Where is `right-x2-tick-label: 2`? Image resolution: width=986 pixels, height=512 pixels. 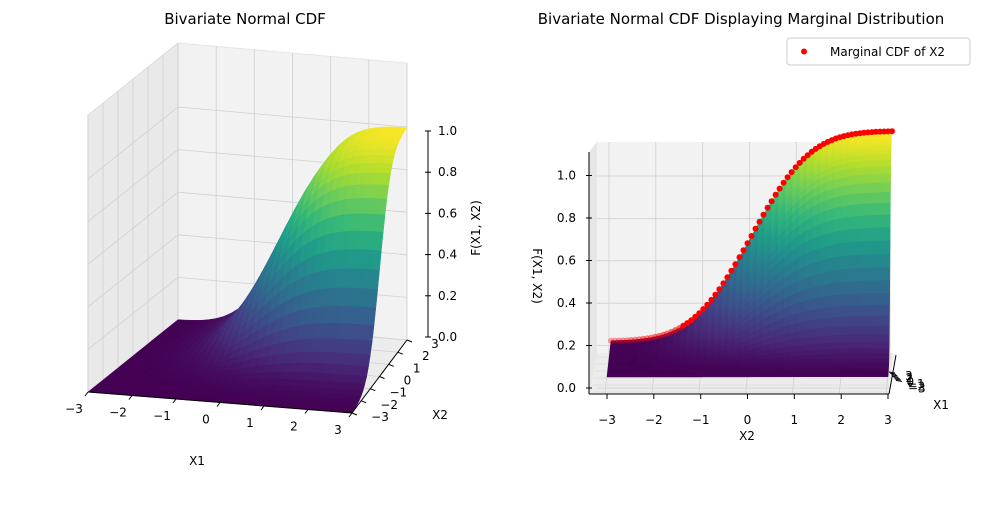
right-x2-tick-label: 2 is located at coordinates (841, 420).